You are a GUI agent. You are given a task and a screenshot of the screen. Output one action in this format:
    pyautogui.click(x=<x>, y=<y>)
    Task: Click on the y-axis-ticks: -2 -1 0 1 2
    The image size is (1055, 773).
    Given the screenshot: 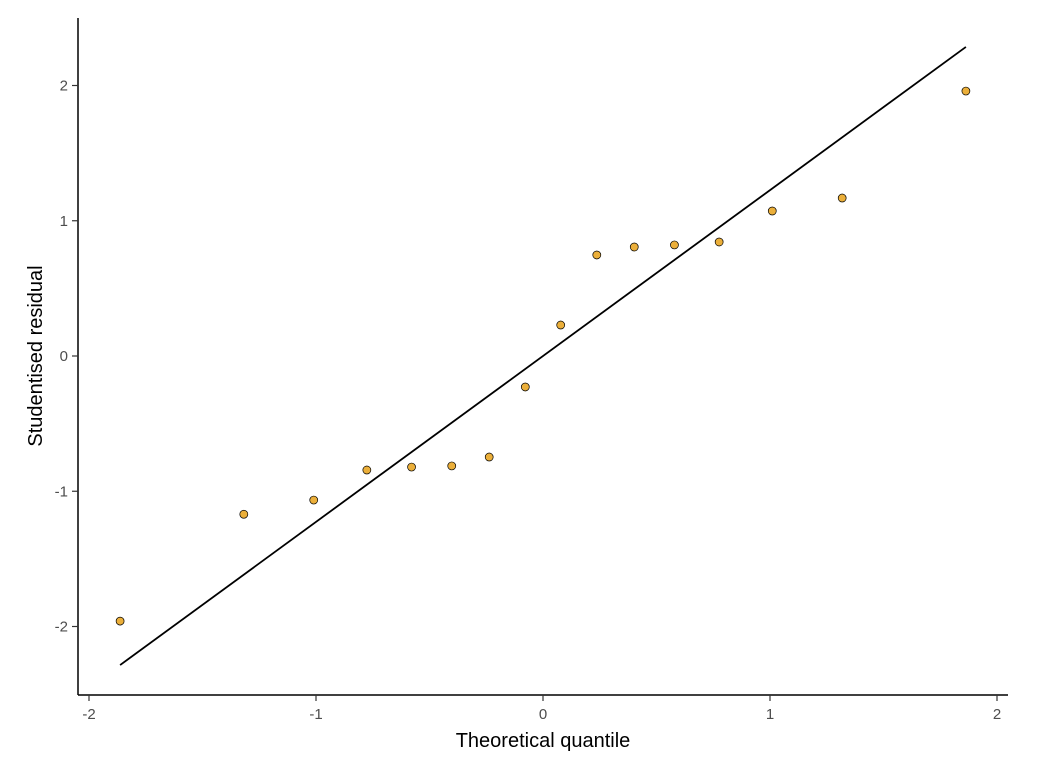 What is the action you would take?
    pyautogui.click(x=66, y=357)
    